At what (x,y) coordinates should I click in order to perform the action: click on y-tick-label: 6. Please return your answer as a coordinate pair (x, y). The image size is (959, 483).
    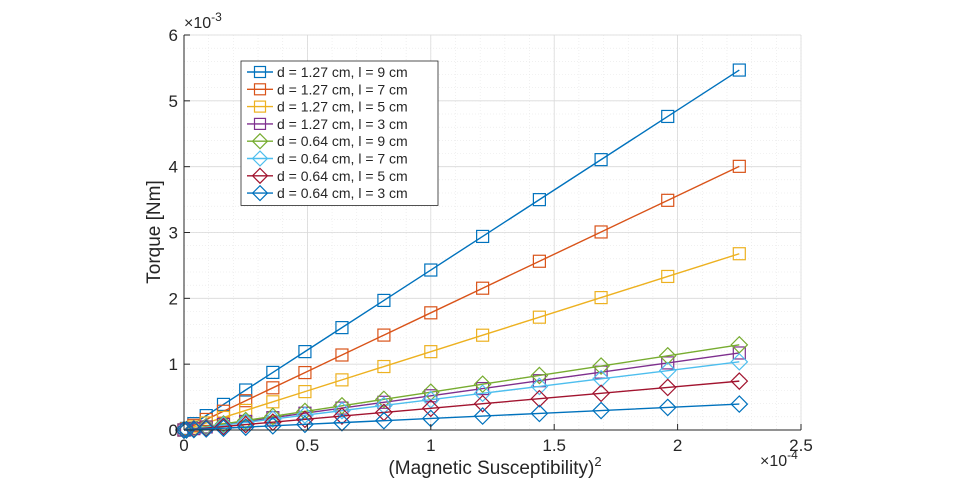
    Looking at the image, I should click on (173, 35).